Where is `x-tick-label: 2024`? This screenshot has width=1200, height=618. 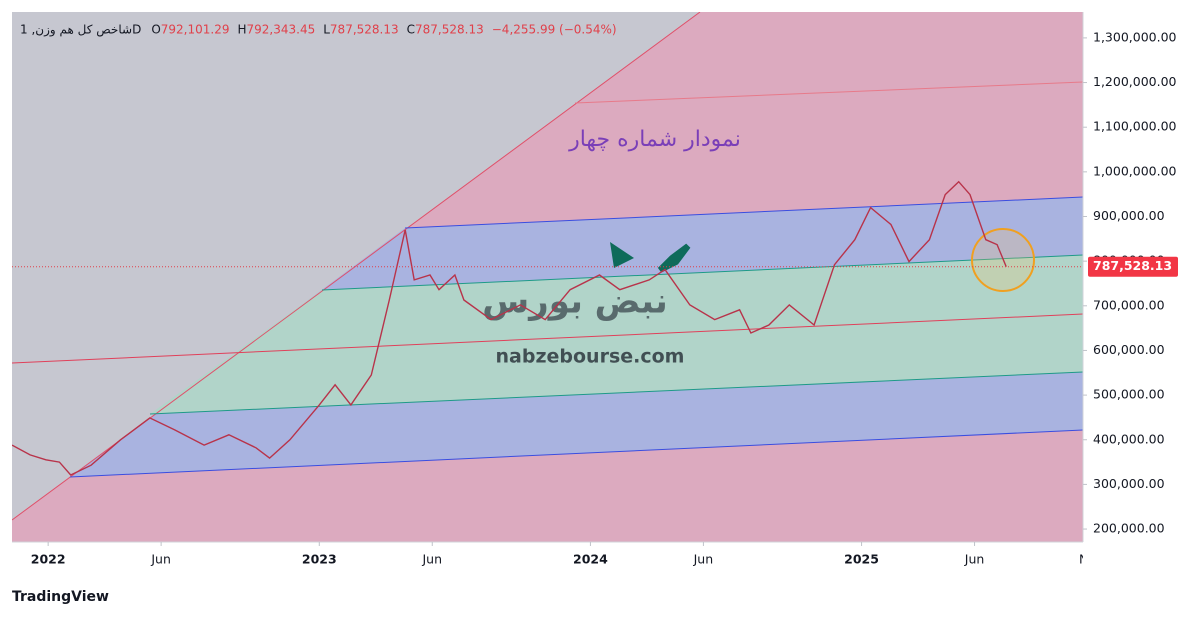 x-tick-label: 2024 is located at coordinates (590, 559).